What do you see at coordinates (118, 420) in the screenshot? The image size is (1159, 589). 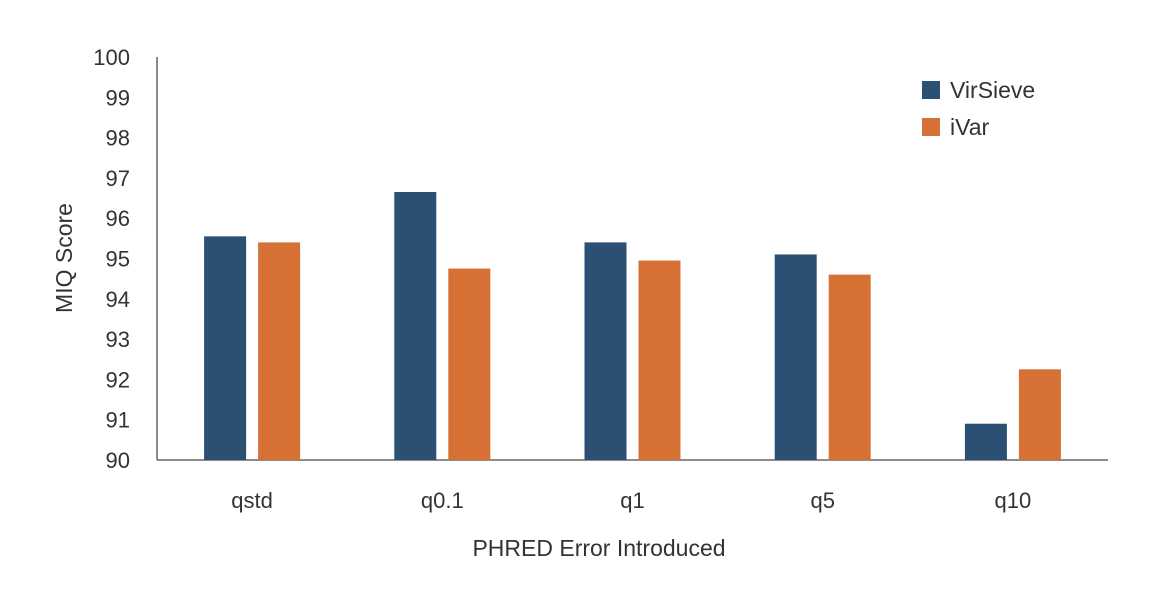 I see `y-tick-label: 91` at bounding box center [118, 420].